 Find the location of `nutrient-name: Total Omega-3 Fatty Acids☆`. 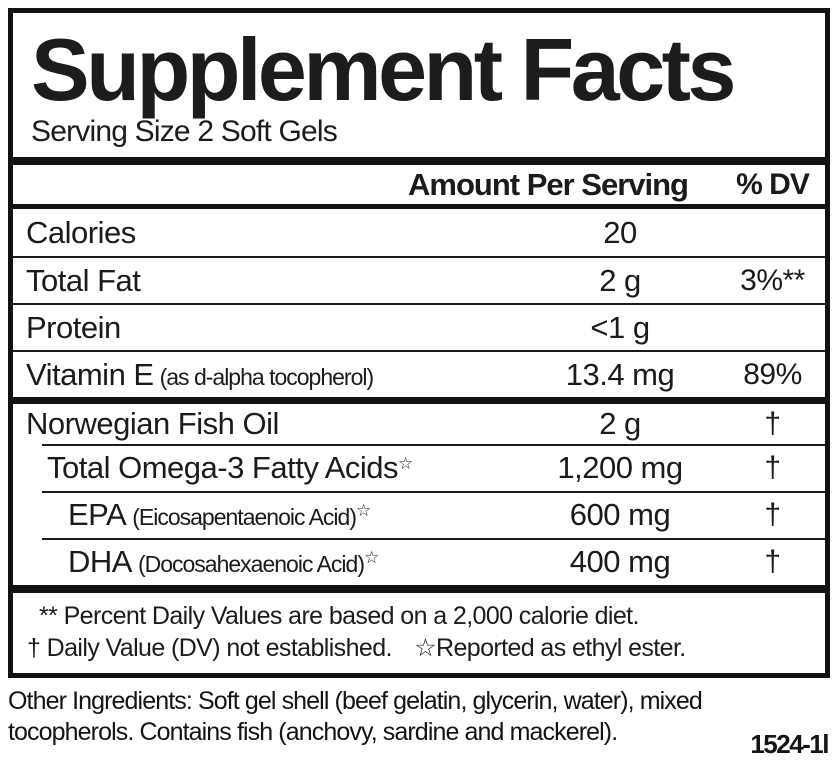

nutrient-name: Total Omega-3 Fatty Acids☆ is located at coordinates (266, 468).